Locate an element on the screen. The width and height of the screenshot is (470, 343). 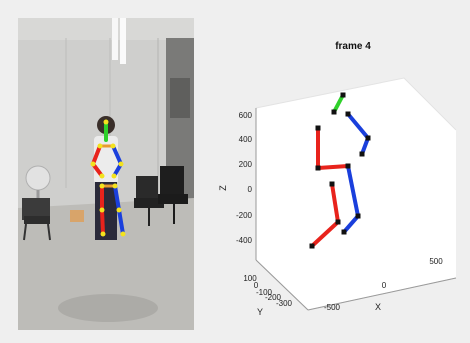
z-tick-label: -200 is located at coordinates (244, 215).